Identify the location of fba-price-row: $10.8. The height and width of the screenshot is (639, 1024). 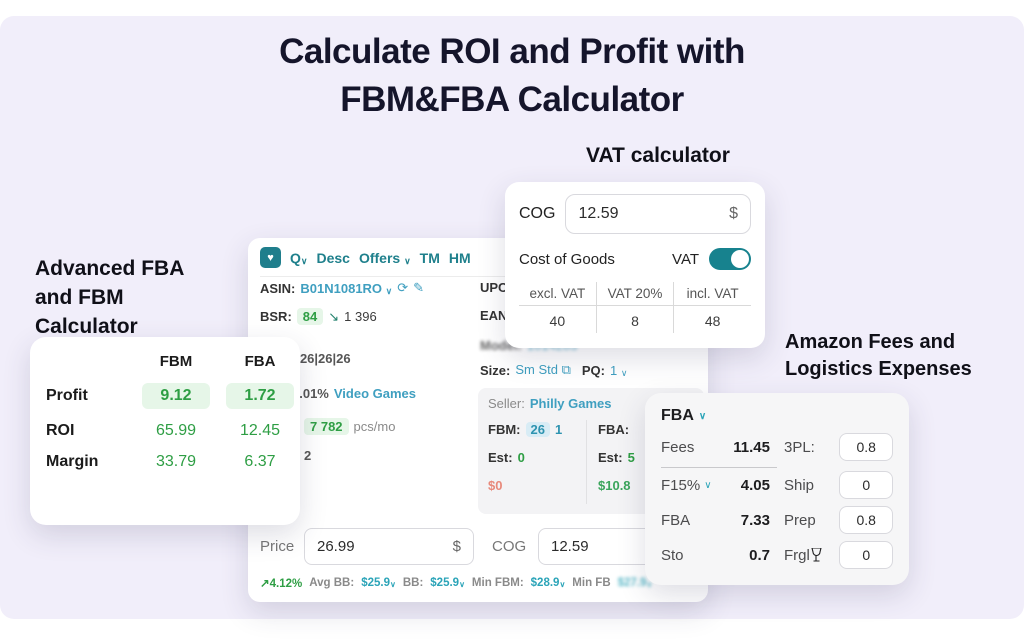
(614, 485).